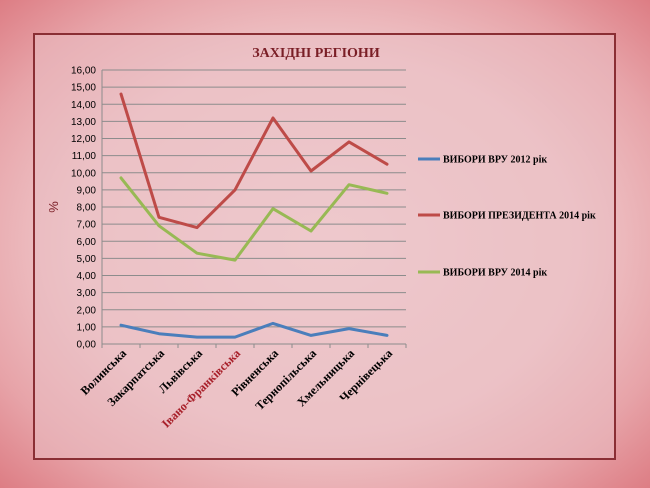 The image size is (650, 488). I want to click on chart-title: ЗАХІДНІ РЕГІОНИ, so click(316, 53).